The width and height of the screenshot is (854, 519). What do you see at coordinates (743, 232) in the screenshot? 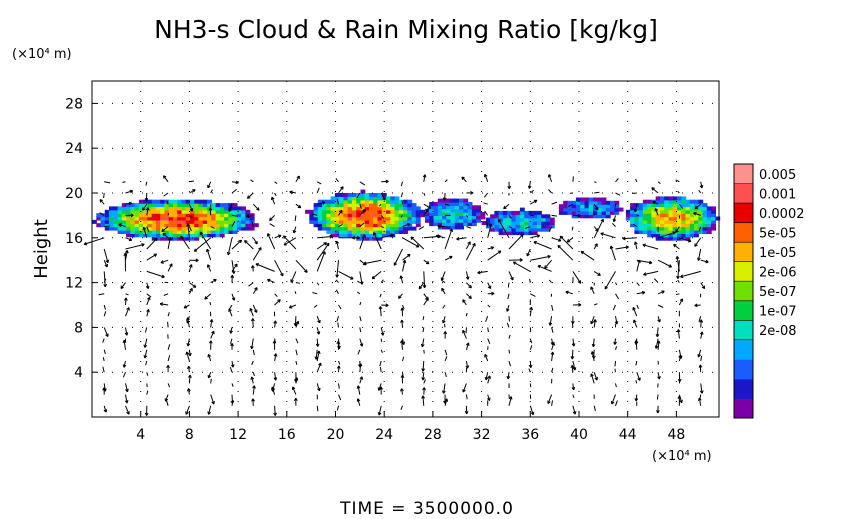
I see `colorbar-swatch` at bounding box center [743, 232].